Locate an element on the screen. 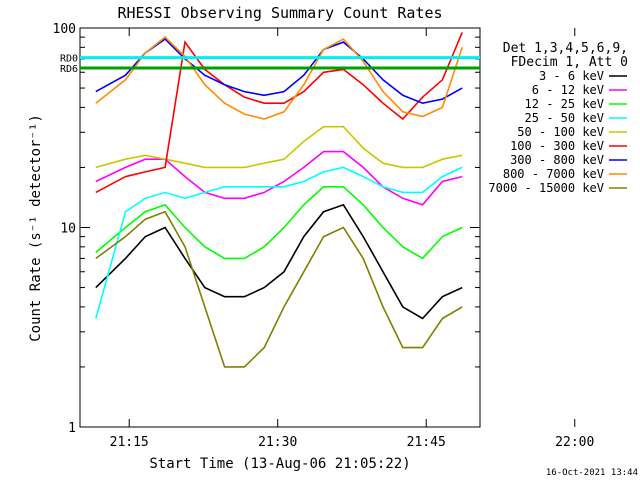  y-tick-label-2: 100 is located at coordinates (64, 29).